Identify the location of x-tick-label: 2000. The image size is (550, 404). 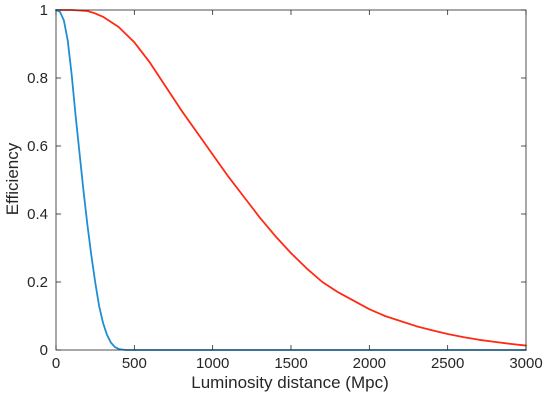
(369, 363).